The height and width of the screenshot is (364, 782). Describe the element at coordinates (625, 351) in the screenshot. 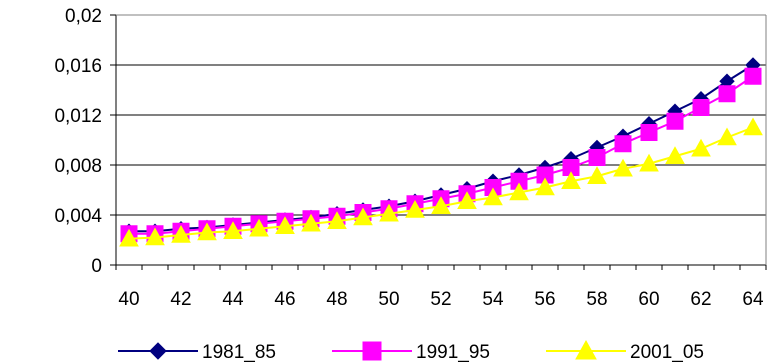

I see `legend-item: 2001_05` at that location.